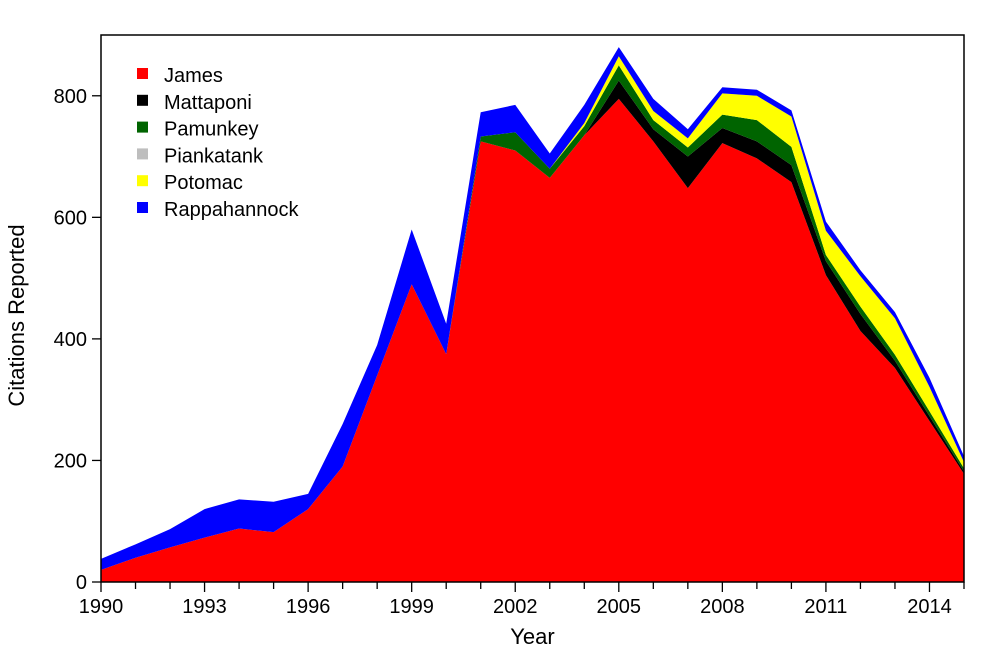 The height and width of the screenshot is (672, 1000). What do you see at coordinates (929, 607) in the screenshot?
I see `x-tick-label-2014: 2014` at bounding box center [929, 607].